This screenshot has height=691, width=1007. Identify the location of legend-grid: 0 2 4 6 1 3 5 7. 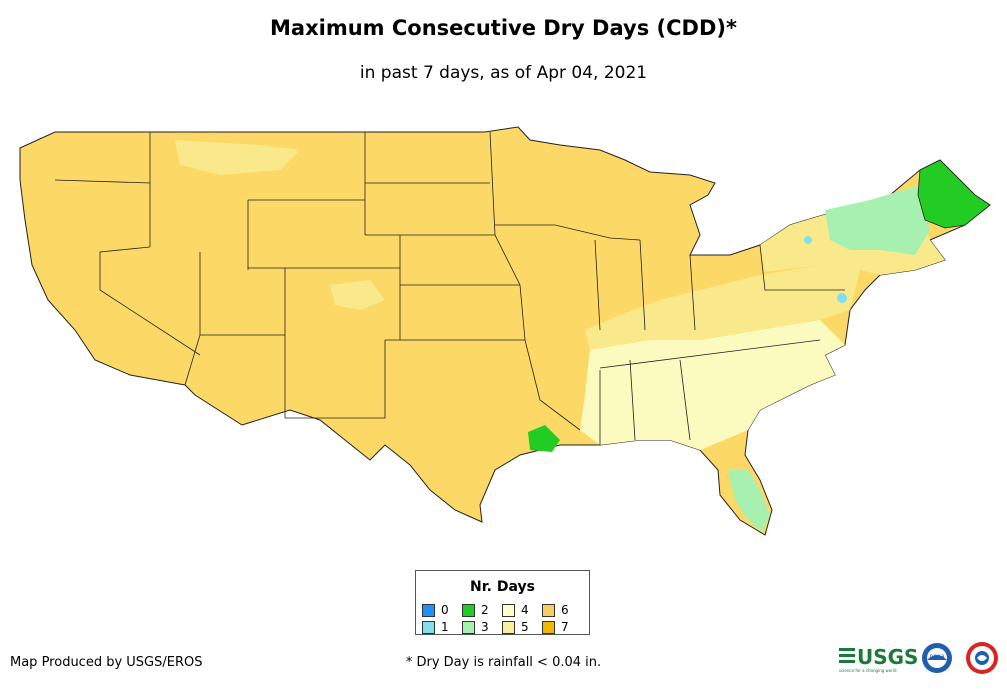
(502, 618).